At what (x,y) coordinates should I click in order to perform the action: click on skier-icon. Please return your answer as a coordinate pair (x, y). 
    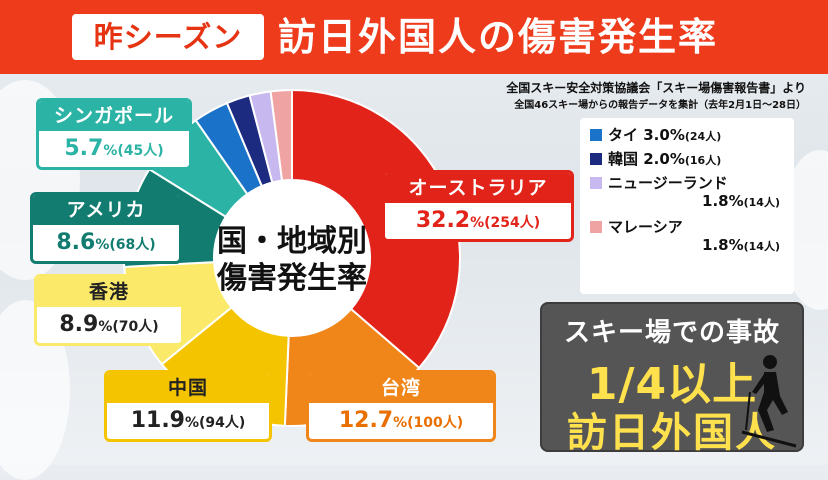
    Looking at the image, I should click on (769, 401).